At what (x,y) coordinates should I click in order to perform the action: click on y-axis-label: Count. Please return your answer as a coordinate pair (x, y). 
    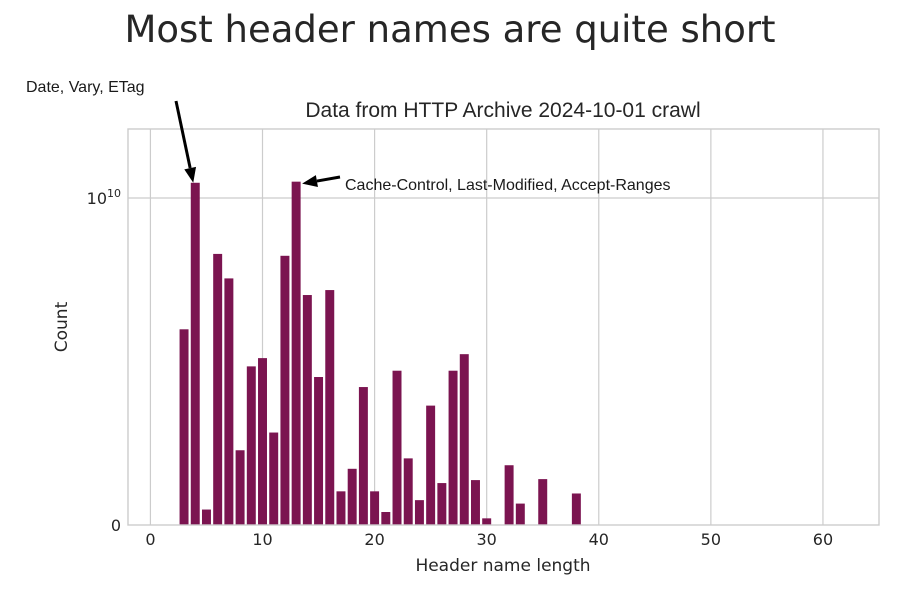
    Looking at the image, I should click on (62, 326).